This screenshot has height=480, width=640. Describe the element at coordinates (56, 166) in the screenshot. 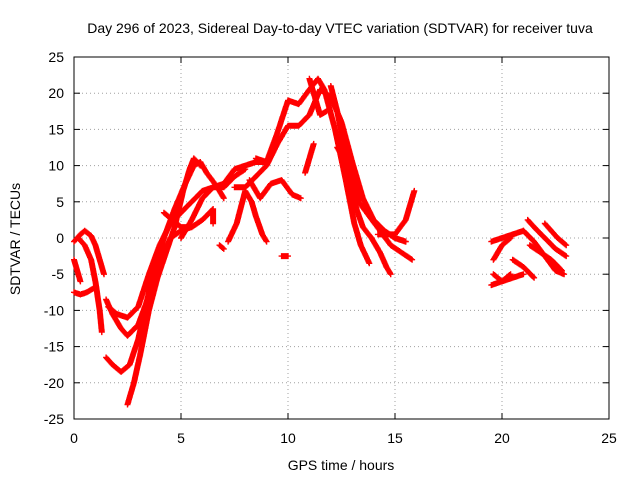

I see `y-tick-label: 10` at that location.